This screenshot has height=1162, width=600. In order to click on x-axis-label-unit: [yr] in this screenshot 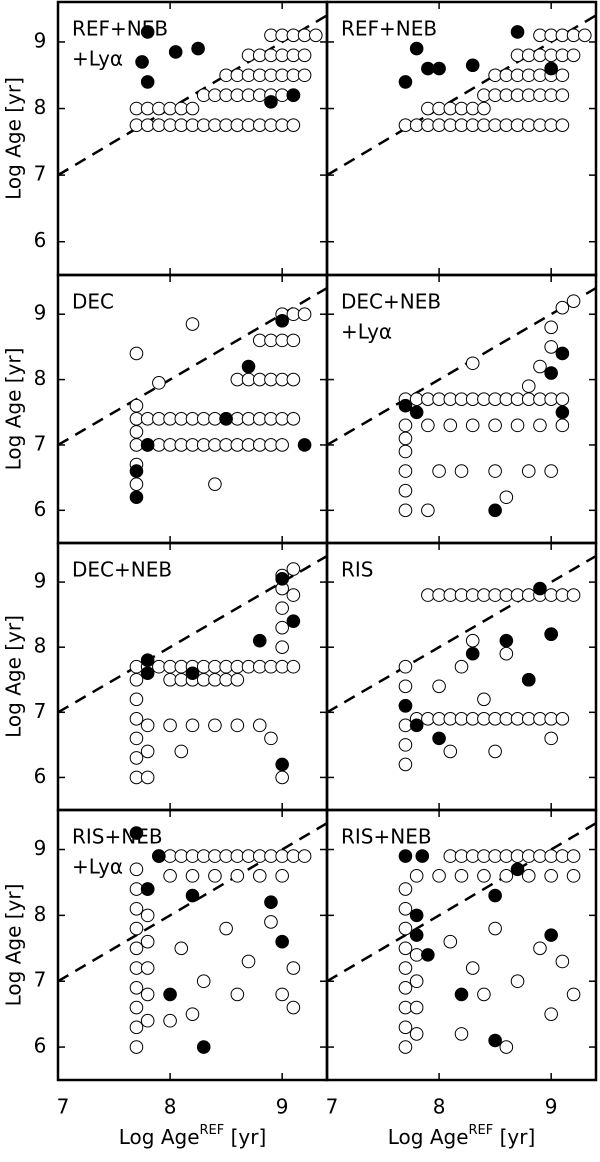, I will do `click(245, 1137)`.